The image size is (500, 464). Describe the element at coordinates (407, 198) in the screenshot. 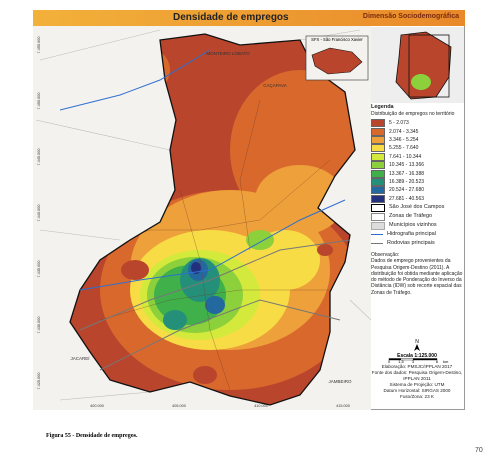

I see `legend-label: 27.681 - 40.563` at that location.